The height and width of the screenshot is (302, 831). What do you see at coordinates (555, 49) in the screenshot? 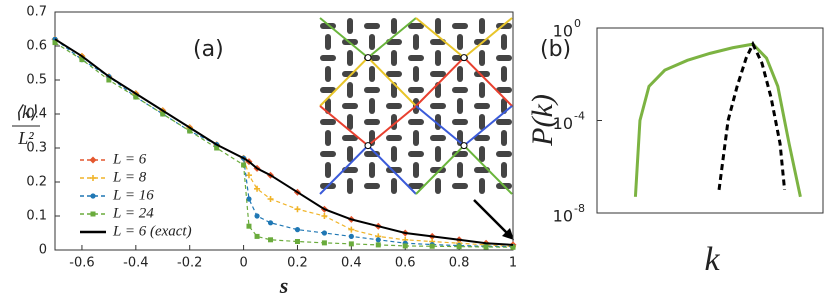
I see `panel-label: (b)` at bounding box center [555, 49].